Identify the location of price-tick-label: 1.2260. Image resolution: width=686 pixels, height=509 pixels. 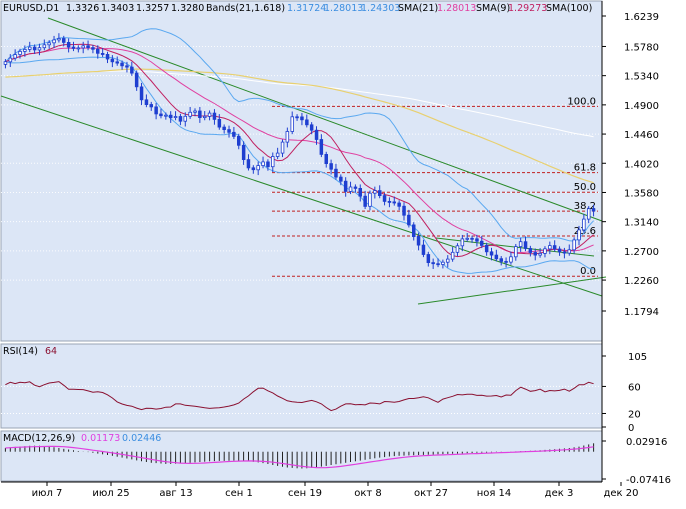
(641, 281).